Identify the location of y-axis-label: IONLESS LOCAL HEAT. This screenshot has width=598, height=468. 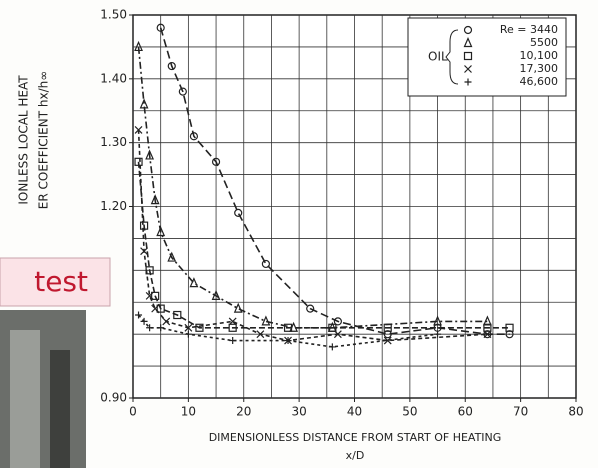
(24, 140).